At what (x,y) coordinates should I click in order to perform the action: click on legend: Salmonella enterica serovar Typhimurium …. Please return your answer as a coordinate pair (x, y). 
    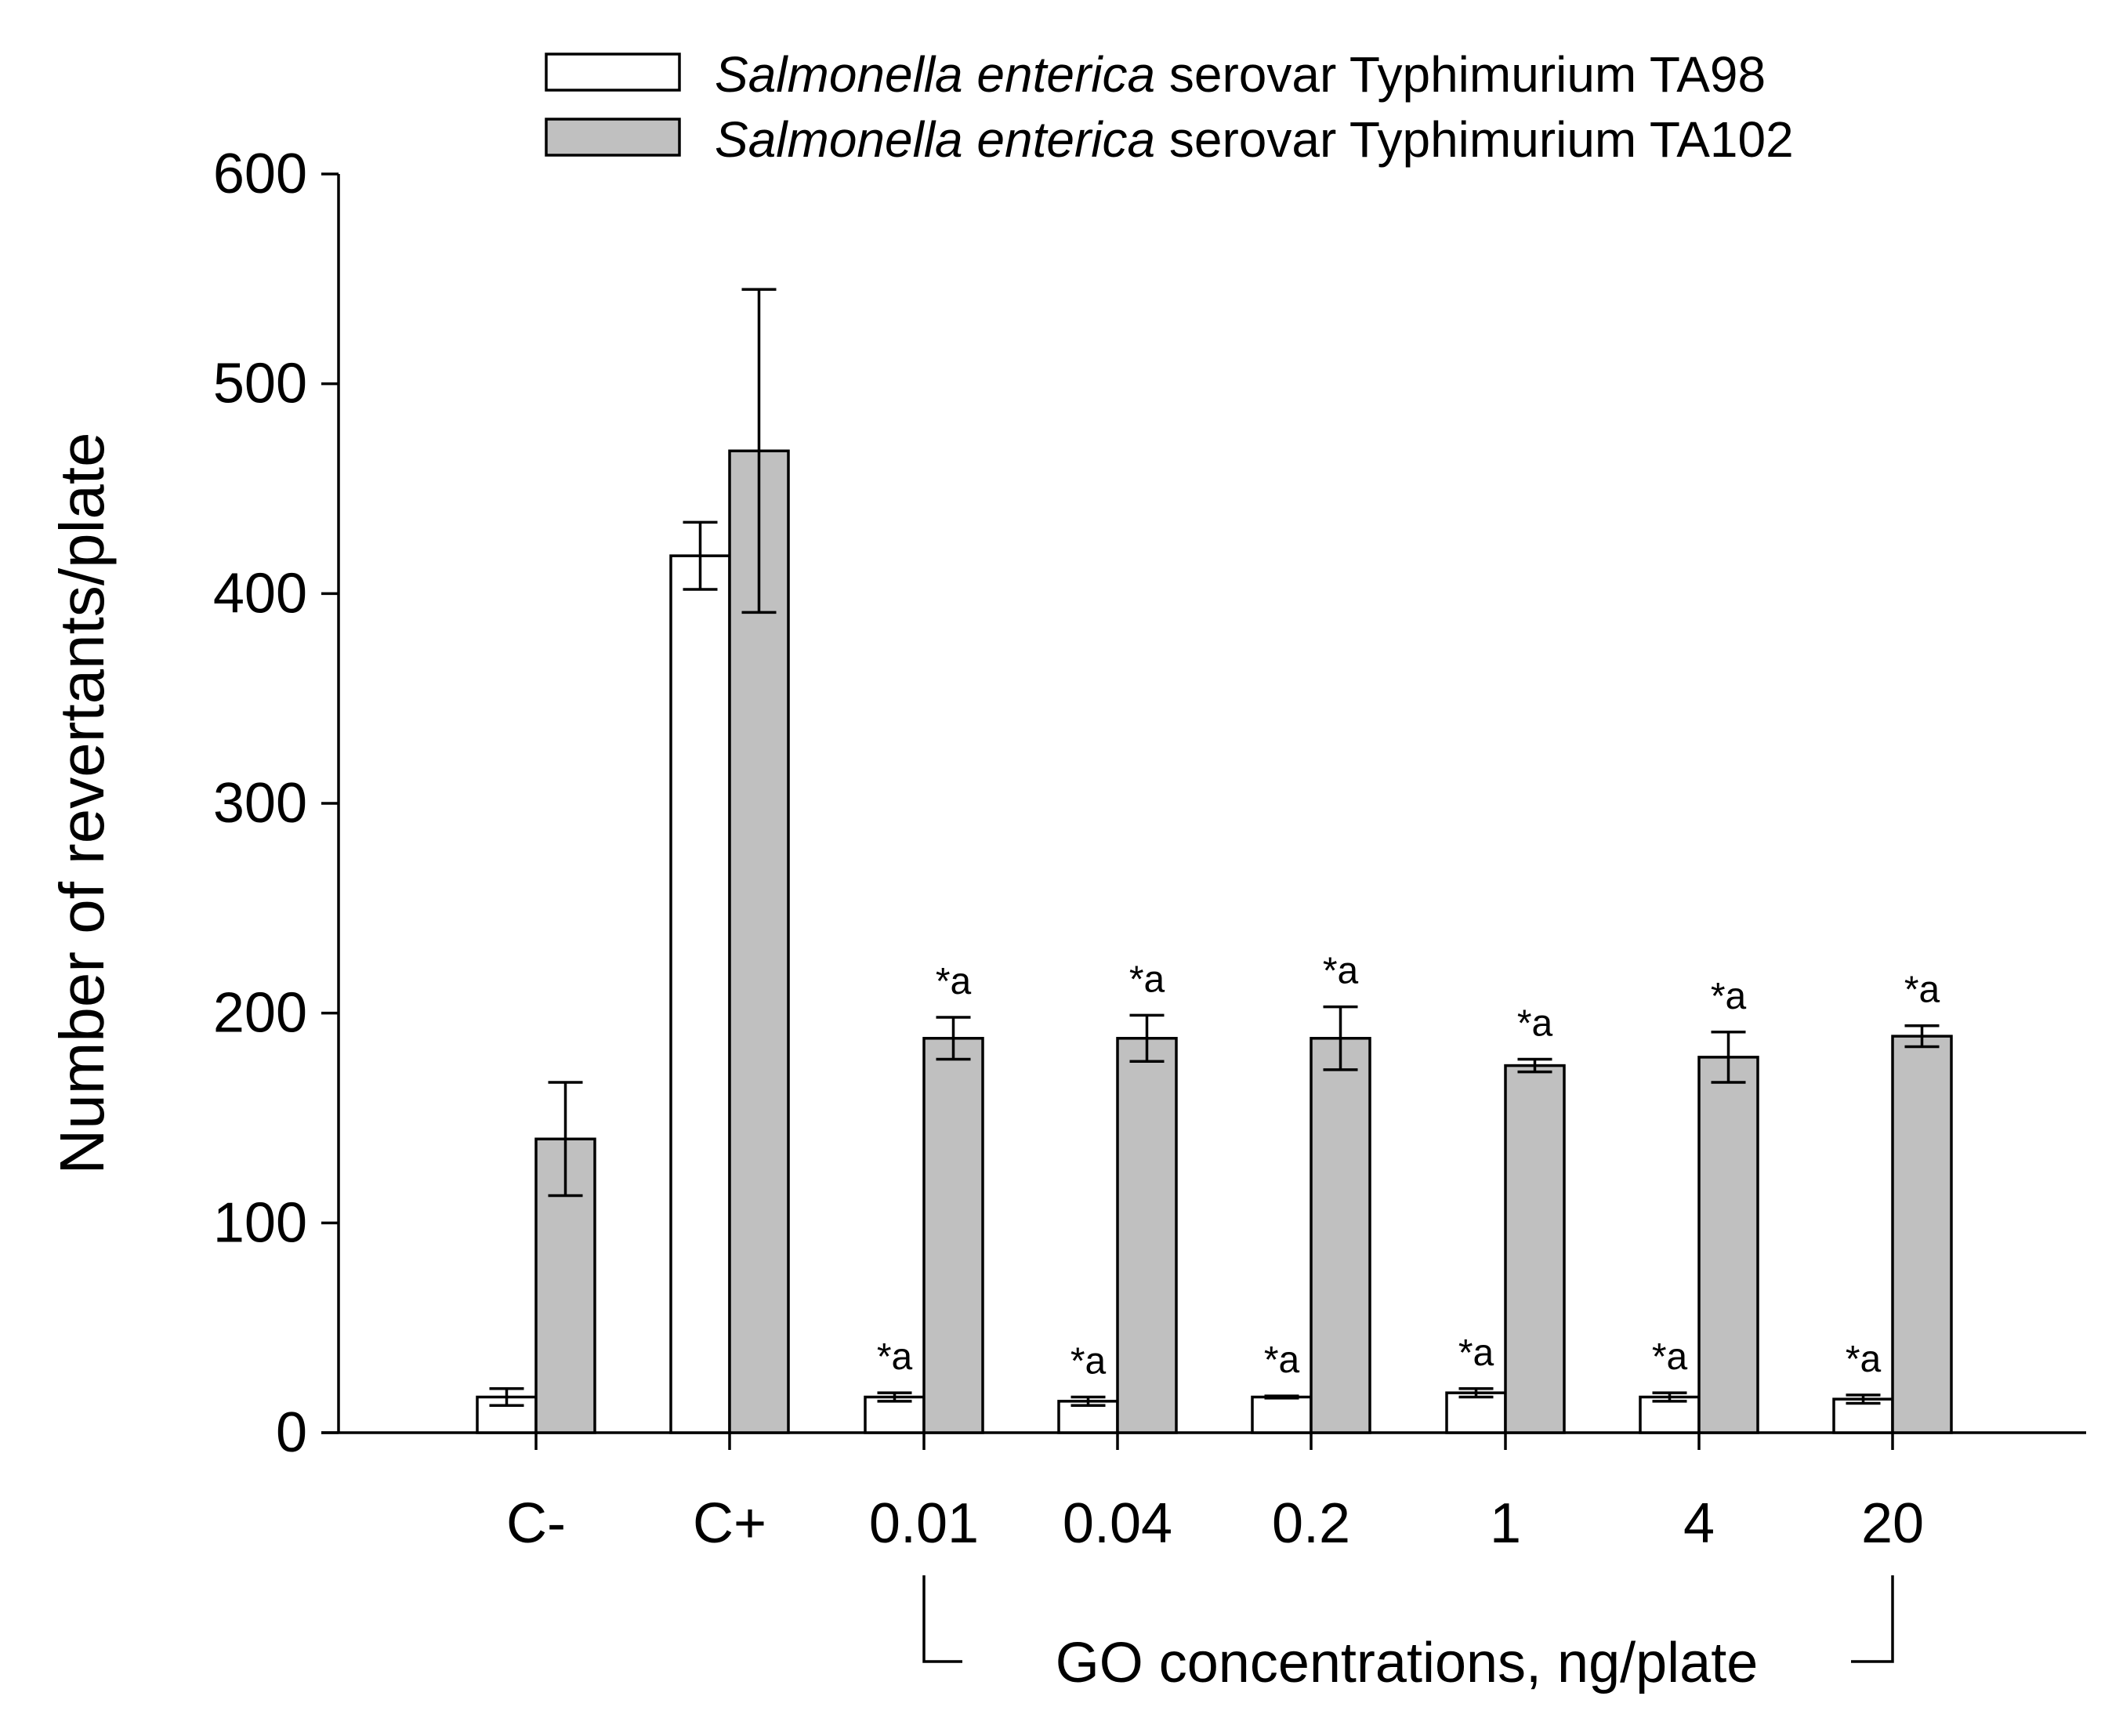
    Looking at the image, I should click on (1169, 107).